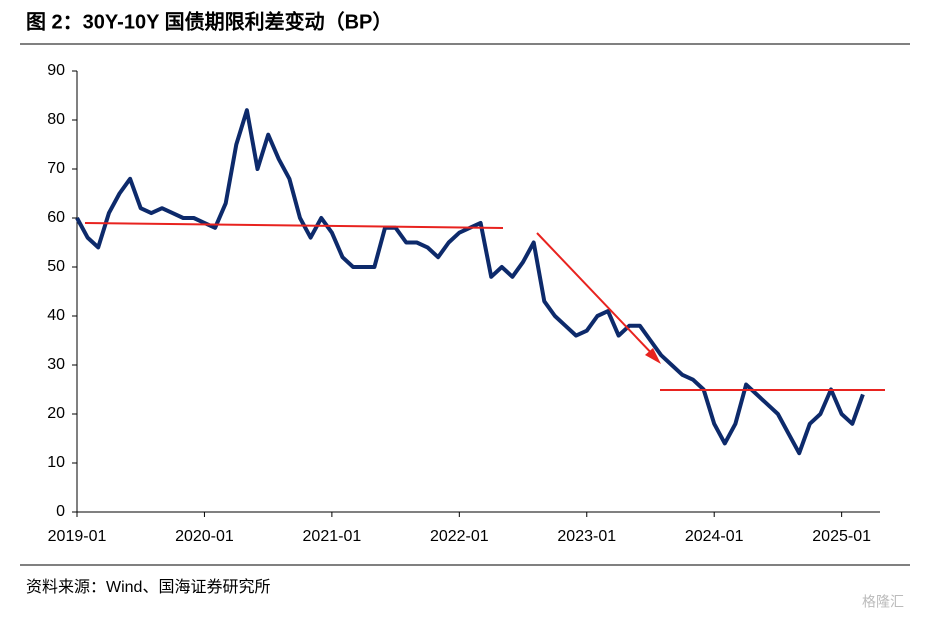  Describe the element at coordinates (459, 536) in the screenshot. I see `x-tick-label: 2022-01` at that location.